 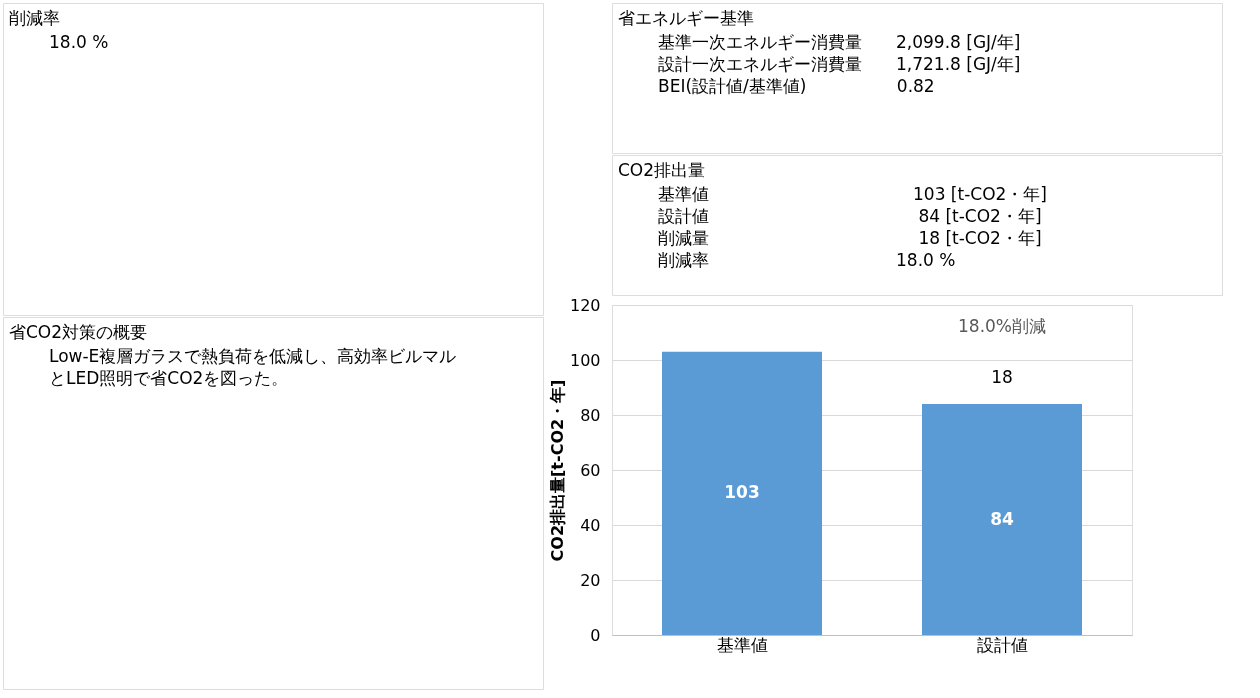 I want to click on text: 削減率 18.0 %, so click(x=807, y=260).